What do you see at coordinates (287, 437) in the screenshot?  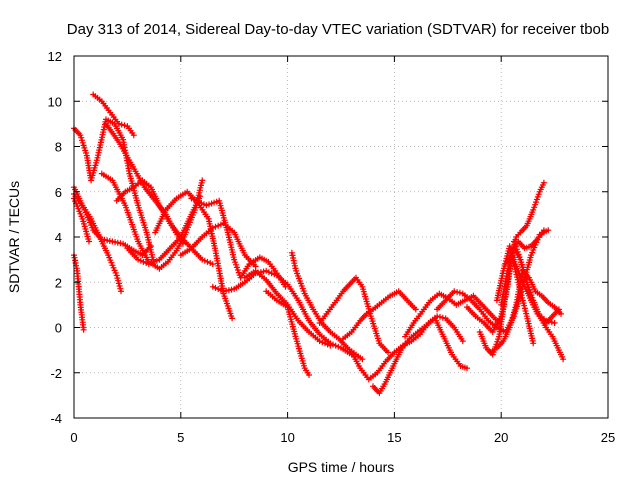 I see `x-tick-label: 10` at bounding box center [287, 437].